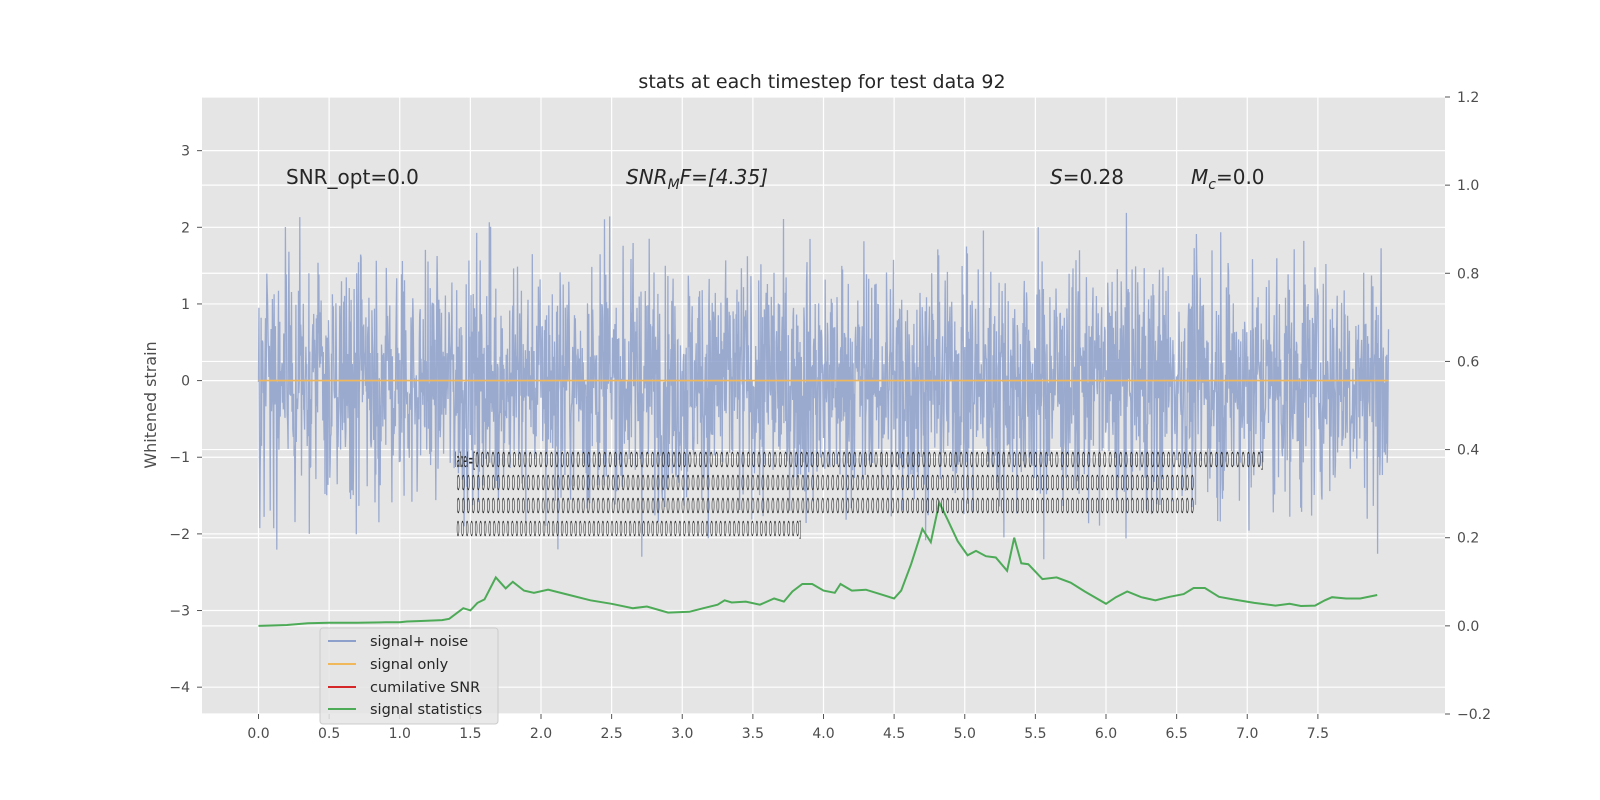 The height and width of the screenshot is (800, 1600). I want to click on y2-tick-label: 0.4, so click(1468, 451).